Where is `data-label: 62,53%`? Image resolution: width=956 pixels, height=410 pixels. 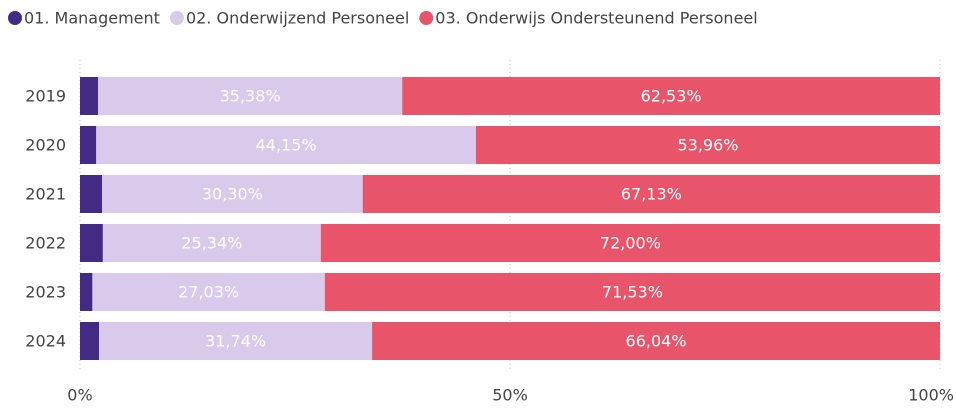
data-label: 62,53% is located at coordinates (671, 96).